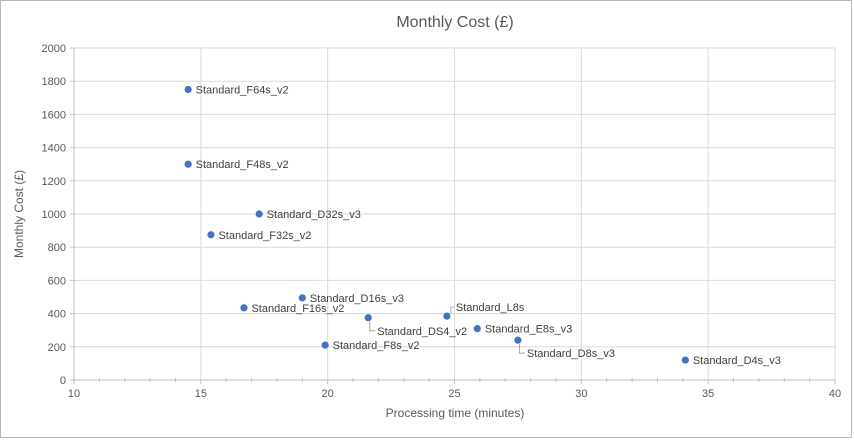 The height and width of the screenshot is (444, 854). I want to click on y-axis-title: Monthly Cost (£), so click(19, 214).